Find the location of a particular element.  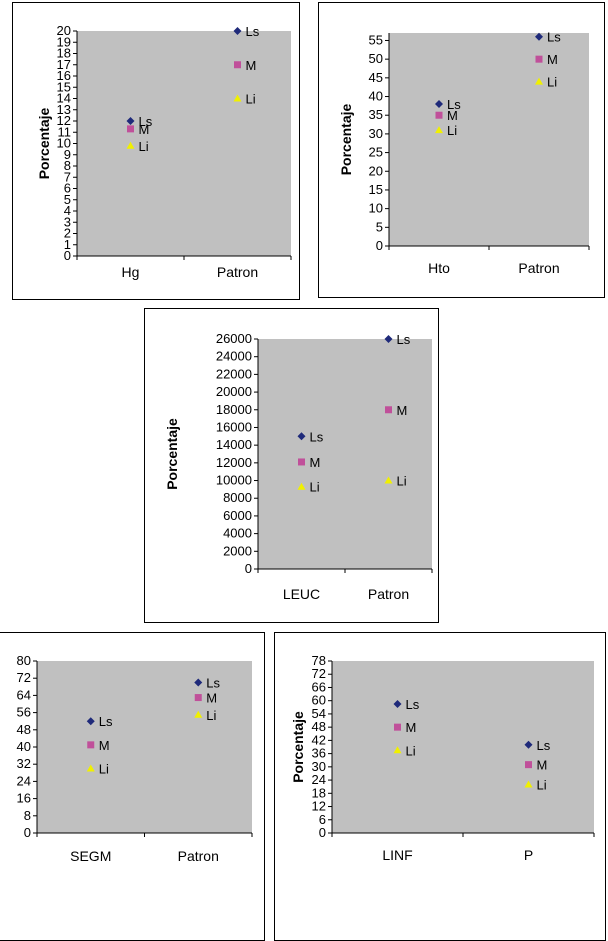

y-tick-label: 50 is located at coordinates (376, 58).